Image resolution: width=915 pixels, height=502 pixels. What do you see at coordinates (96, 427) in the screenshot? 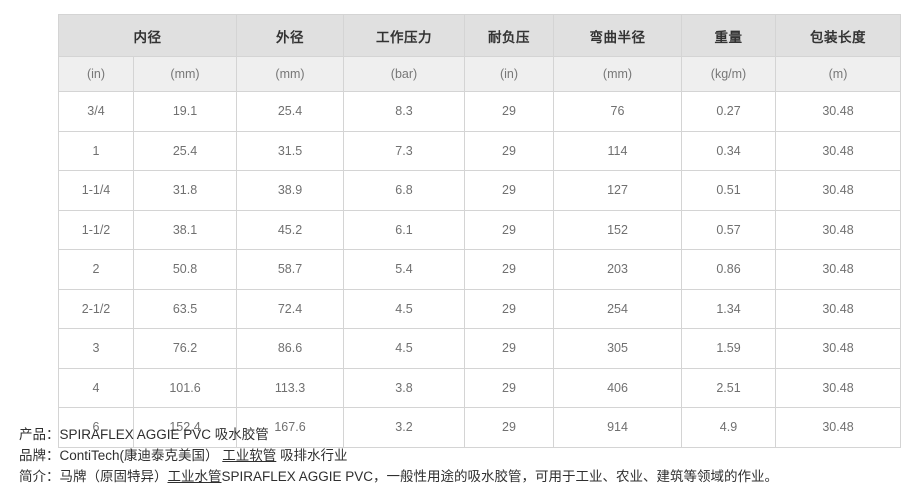
I see `cell-inner-diameter-in: 6` at bounding box center [96, 427].